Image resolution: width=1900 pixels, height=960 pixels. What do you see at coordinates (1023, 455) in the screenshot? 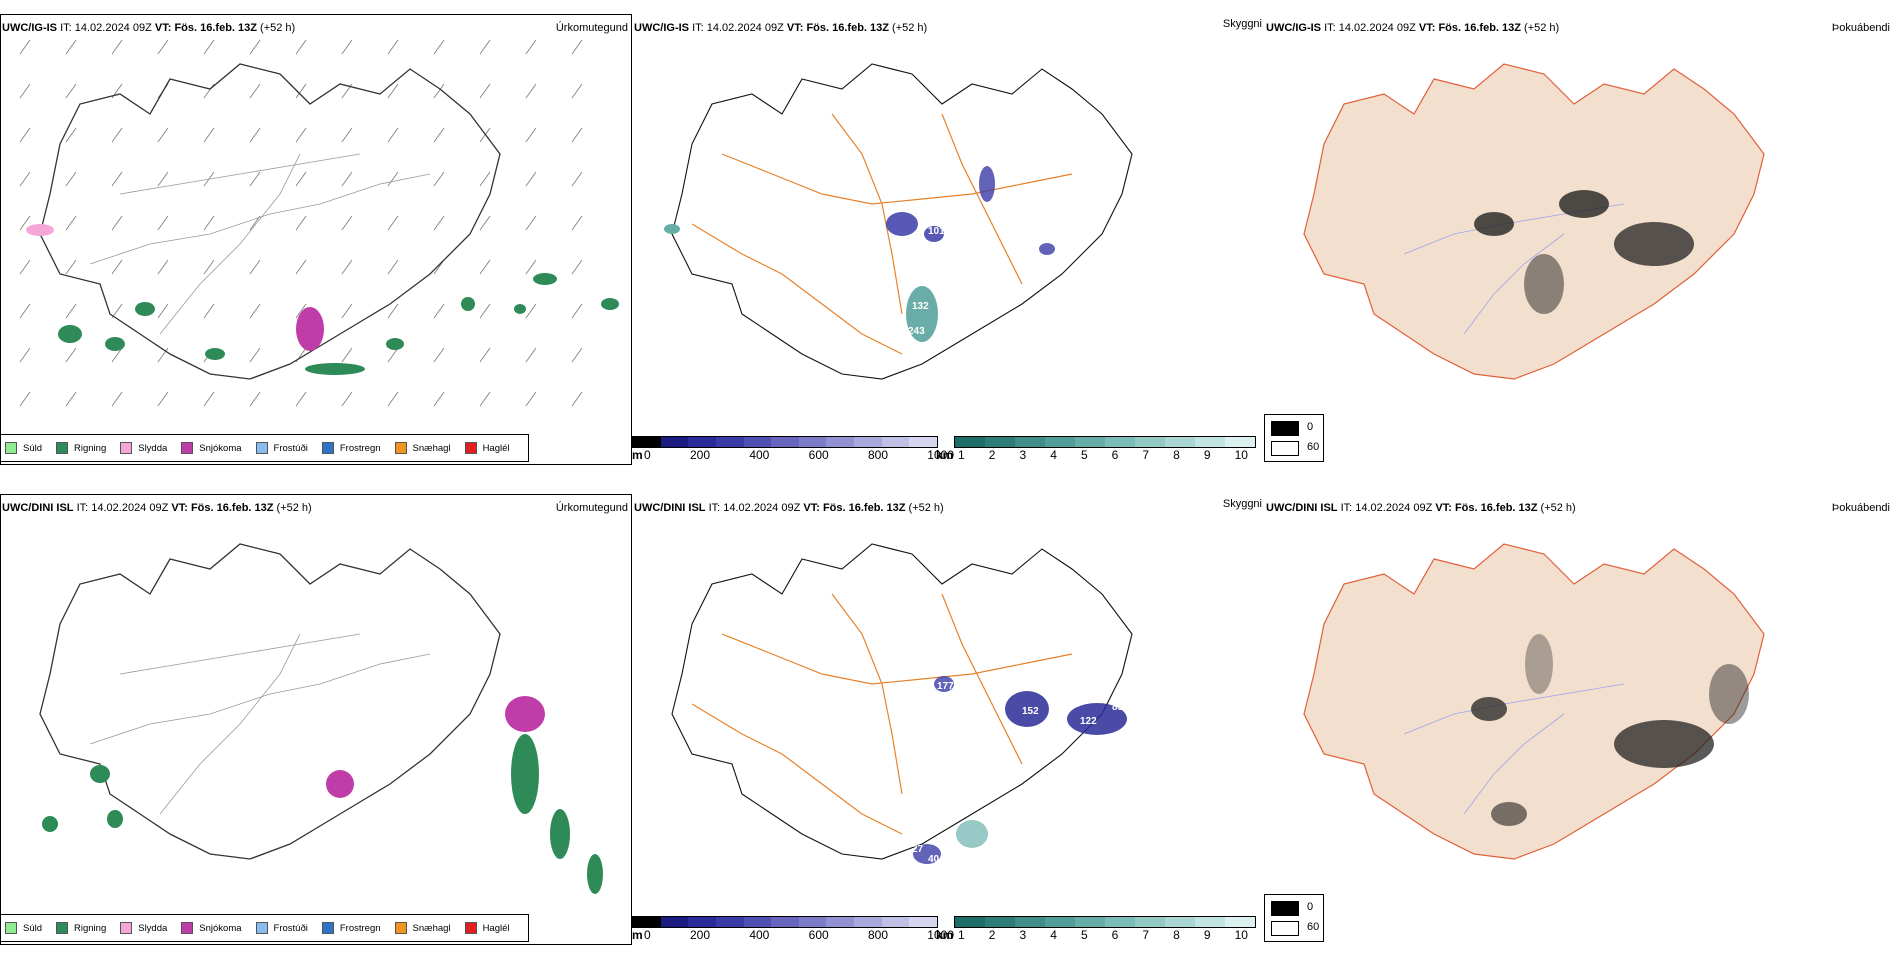
I see `tick-label: 3` at bounding box center [1023, 455].